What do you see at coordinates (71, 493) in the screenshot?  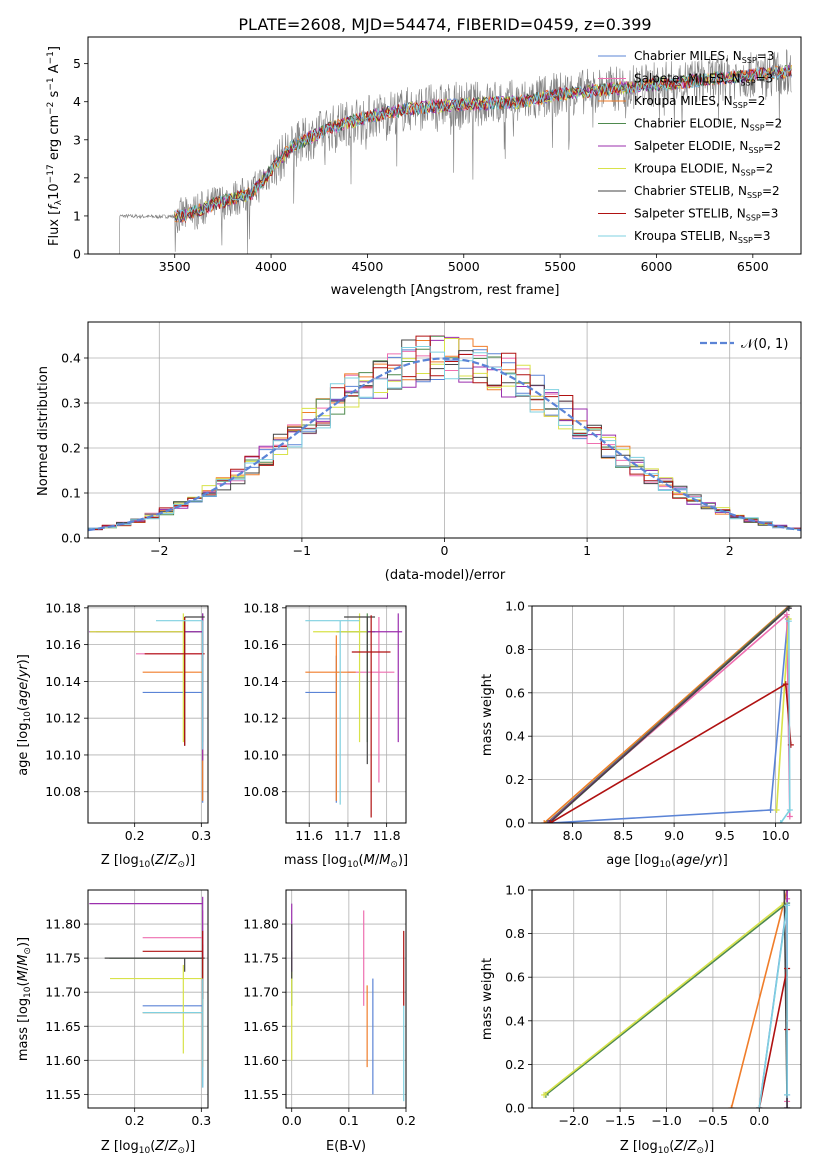 I see `y-tick-label: 0.1` at bounding box center [71, 493].